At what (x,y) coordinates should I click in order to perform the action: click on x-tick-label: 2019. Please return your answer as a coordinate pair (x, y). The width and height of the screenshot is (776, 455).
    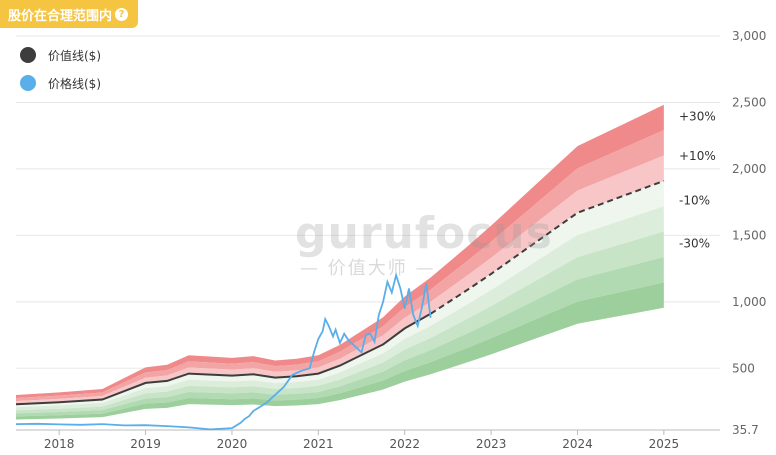
    Looking at the image, I should click on (145, 444).